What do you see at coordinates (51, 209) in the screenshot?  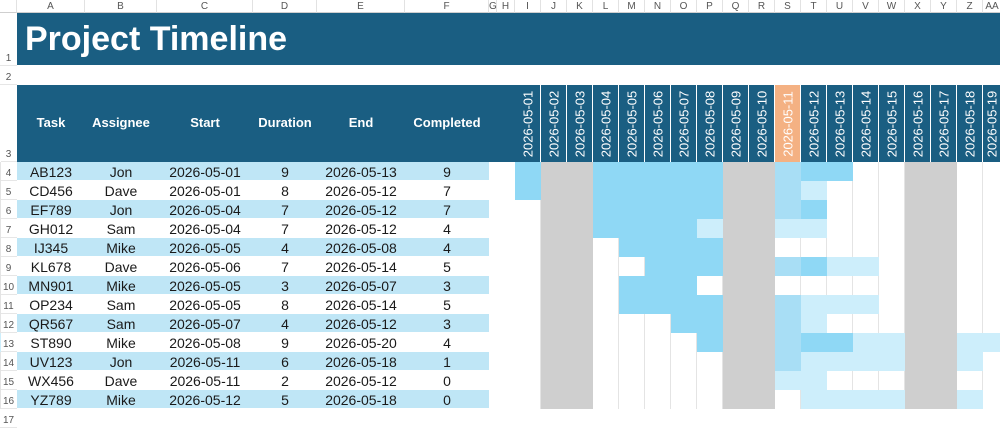 I see `task-cell: EF789` at bounding box center [51, 209].